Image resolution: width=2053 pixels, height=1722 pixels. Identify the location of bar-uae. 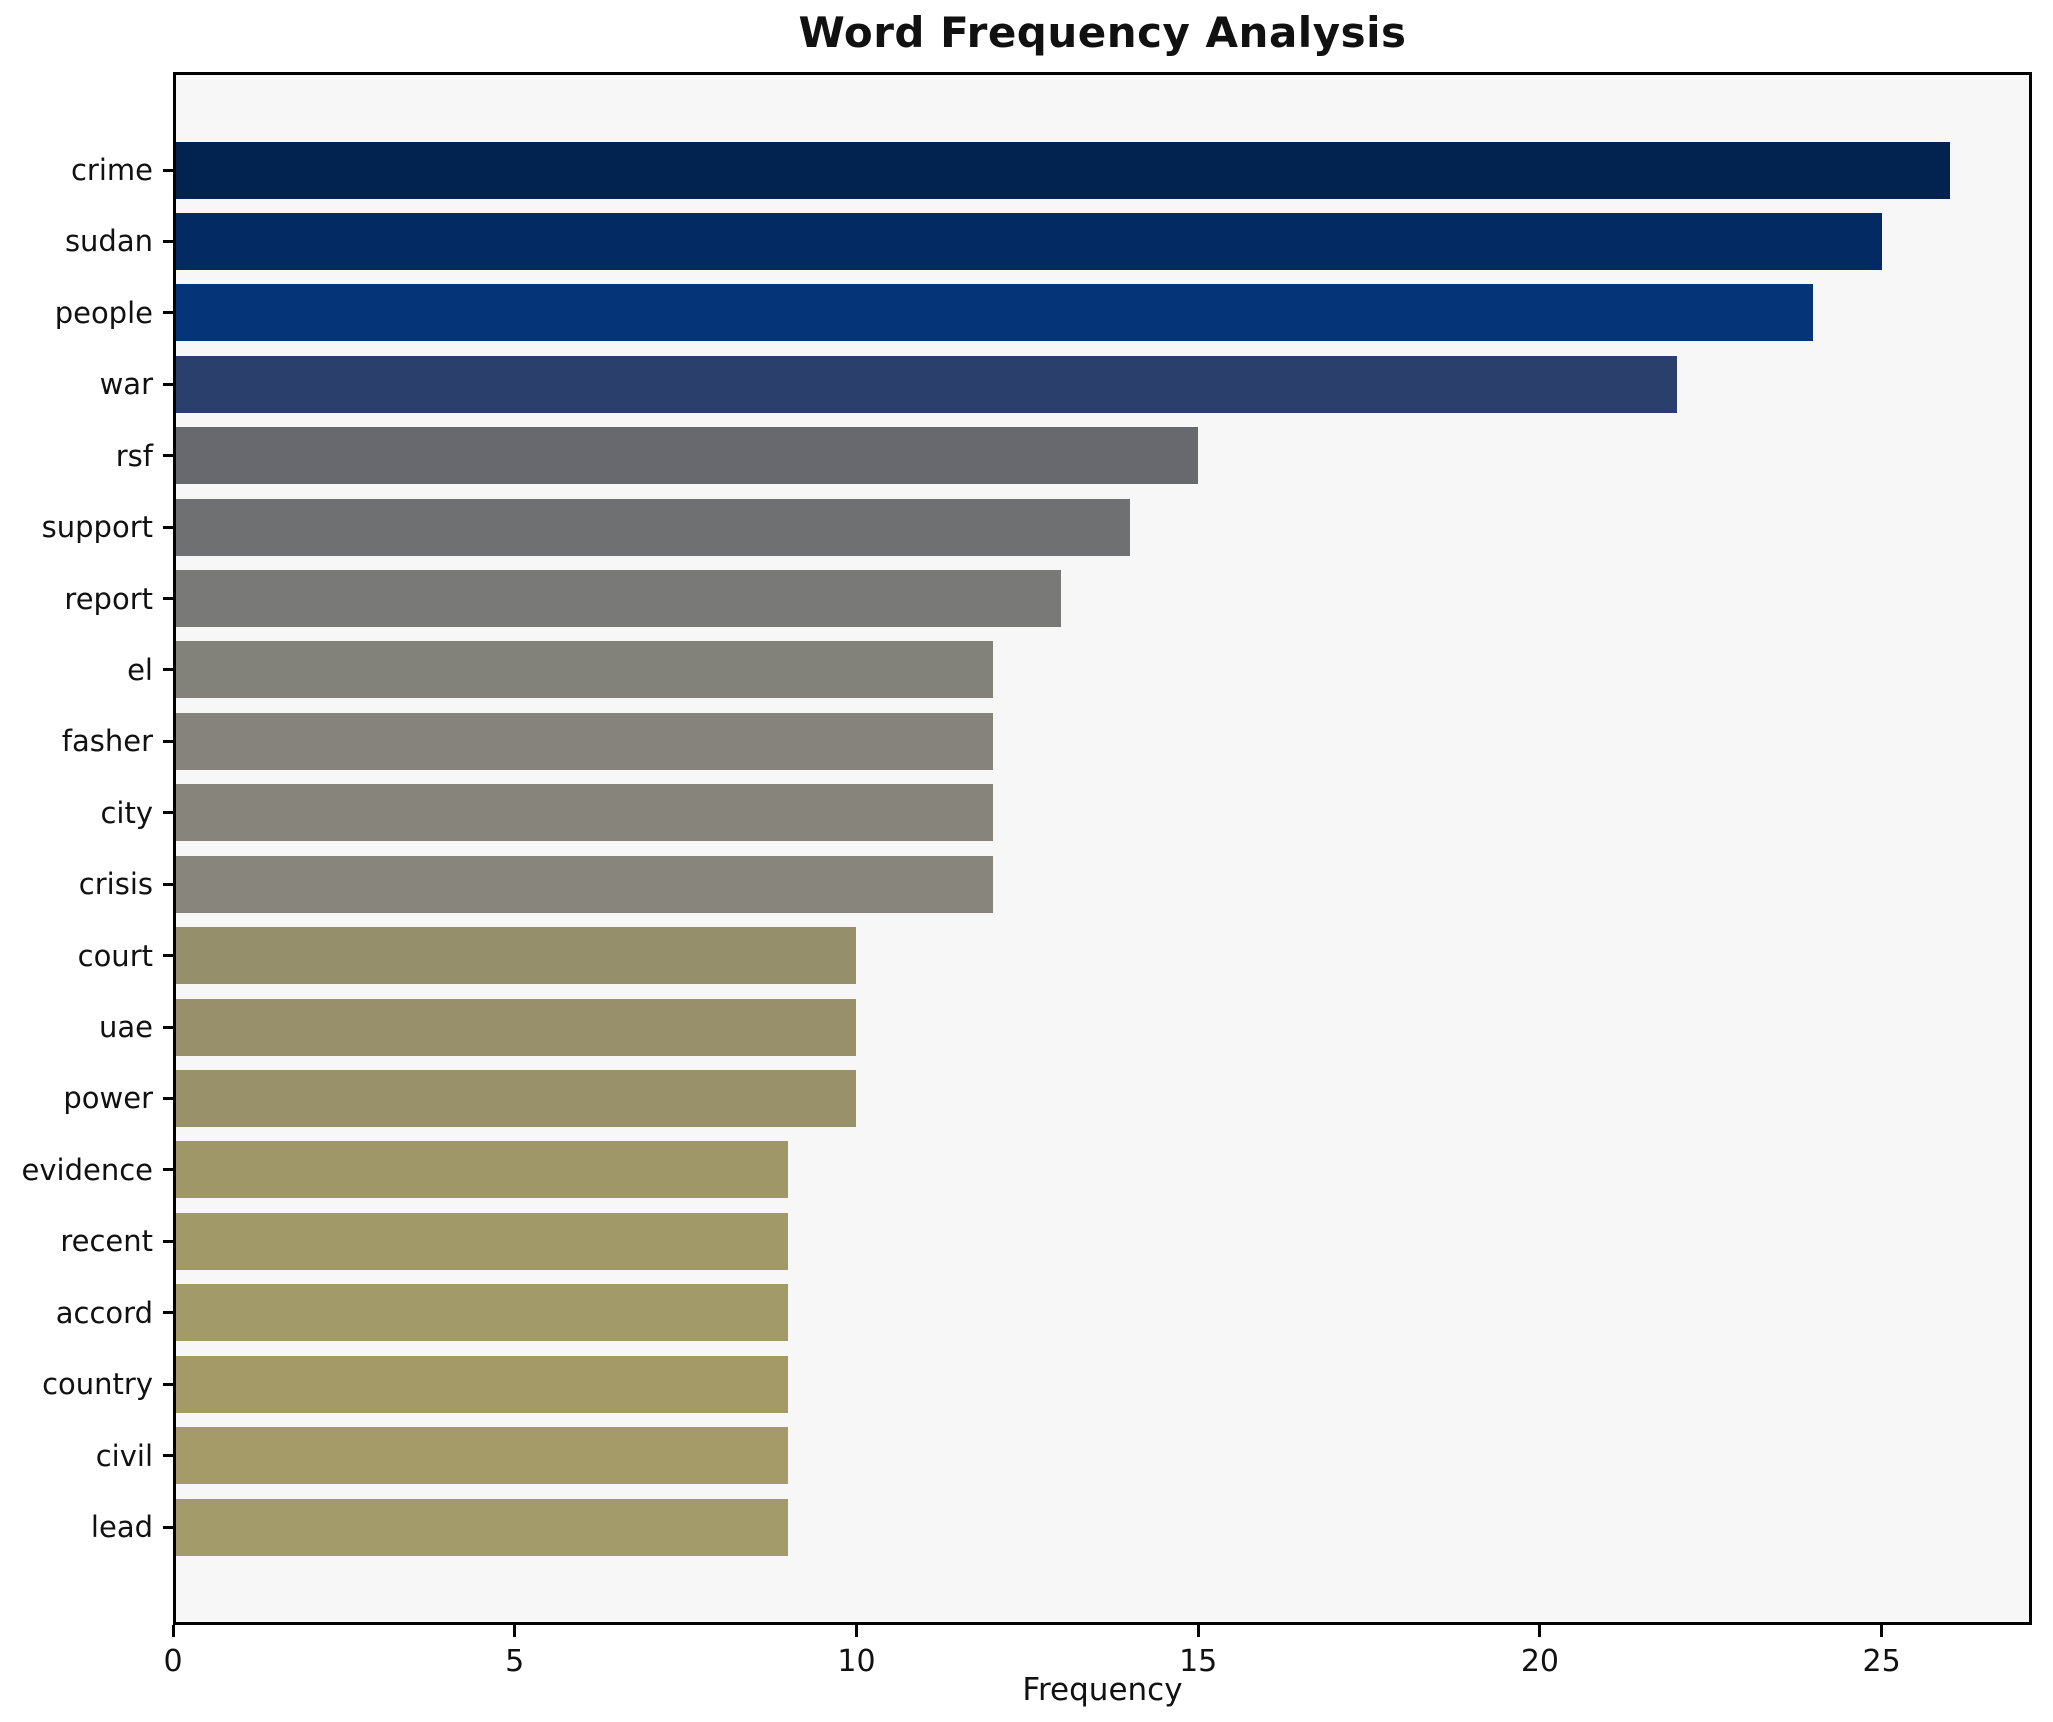
(516, 1027).